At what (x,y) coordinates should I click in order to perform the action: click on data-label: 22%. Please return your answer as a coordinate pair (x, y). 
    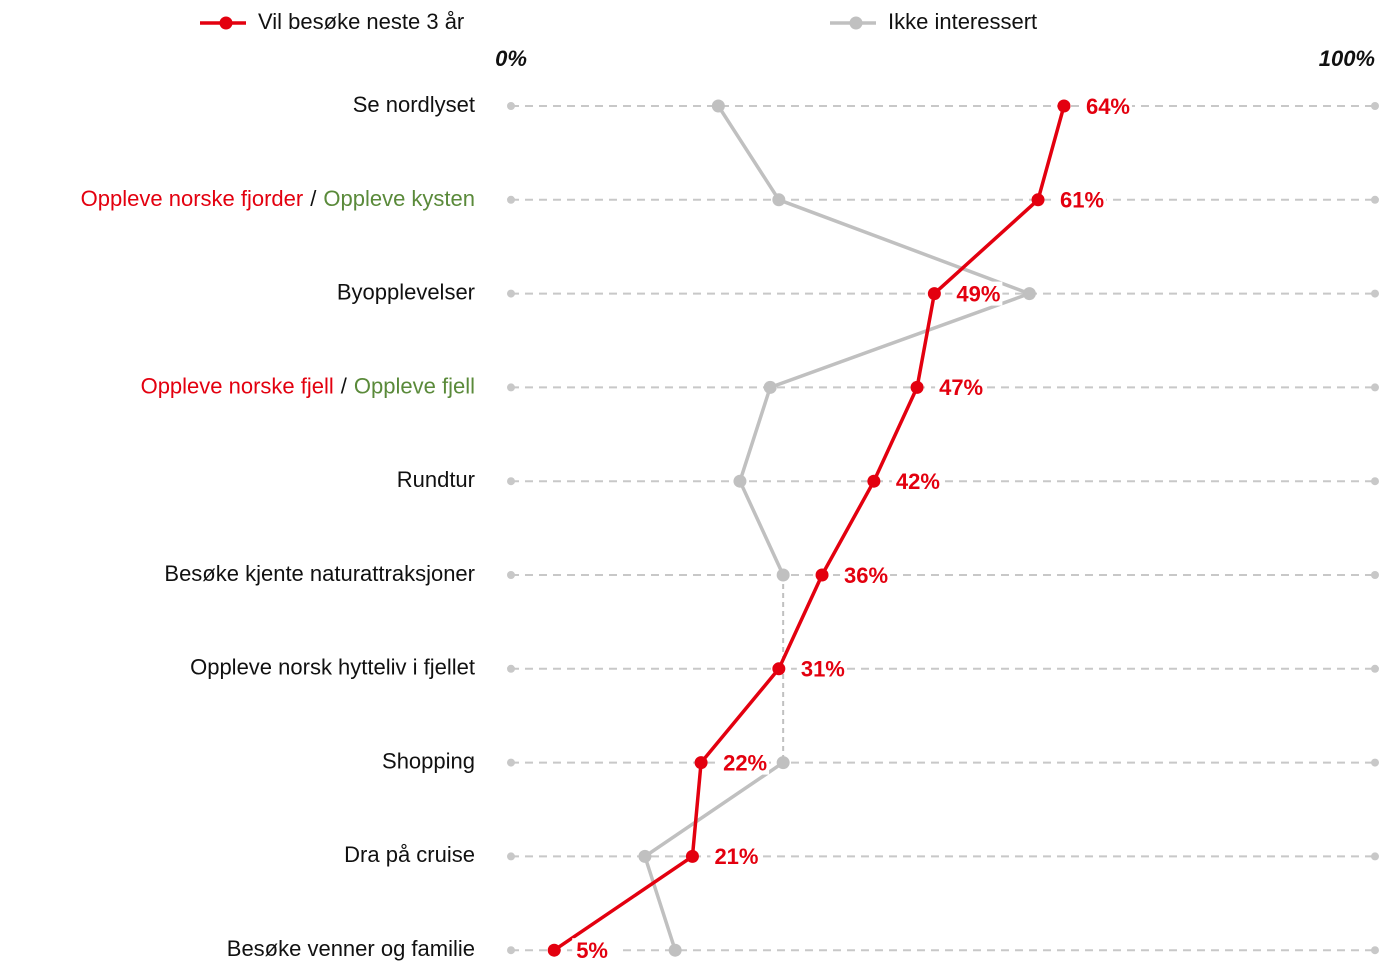
    Looking at the image, I should click on (745, 762).